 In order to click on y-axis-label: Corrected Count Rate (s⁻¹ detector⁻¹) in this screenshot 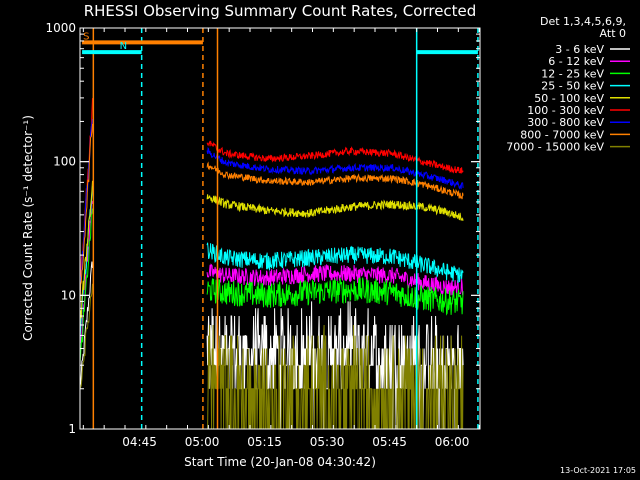, I will do `click(28, 228)`.